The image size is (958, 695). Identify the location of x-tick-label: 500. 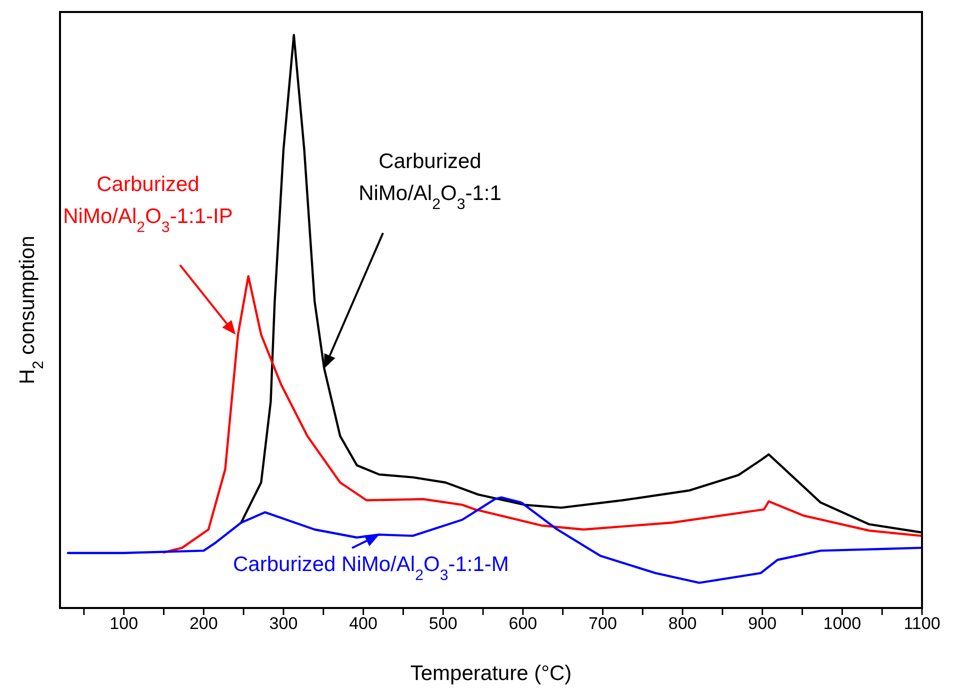
(443, 624).